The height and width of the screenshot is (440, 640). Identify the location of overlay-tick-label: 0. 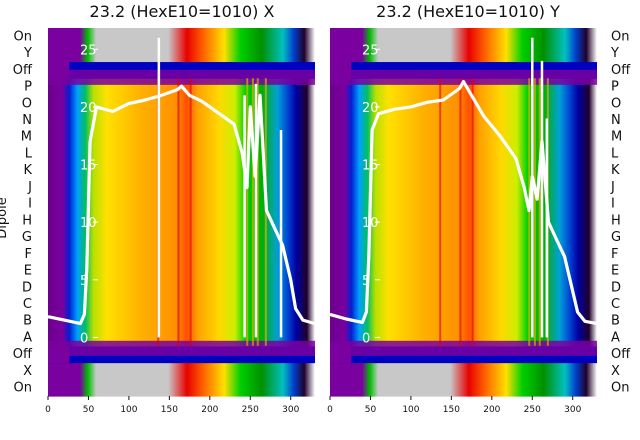
(84, 338).